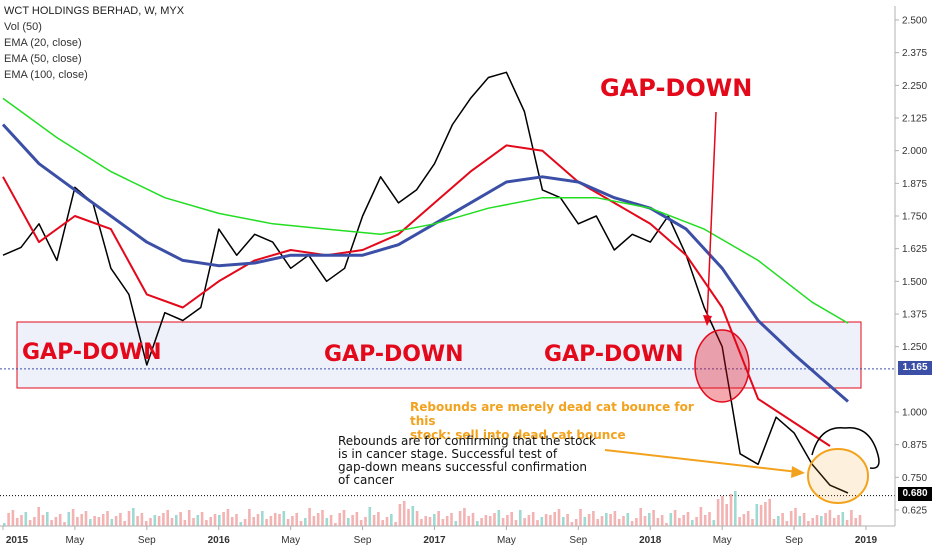 The height and width of the screenshot is (550, 932). I want to click on y-tick-label: 0.750, so click(914, 478).